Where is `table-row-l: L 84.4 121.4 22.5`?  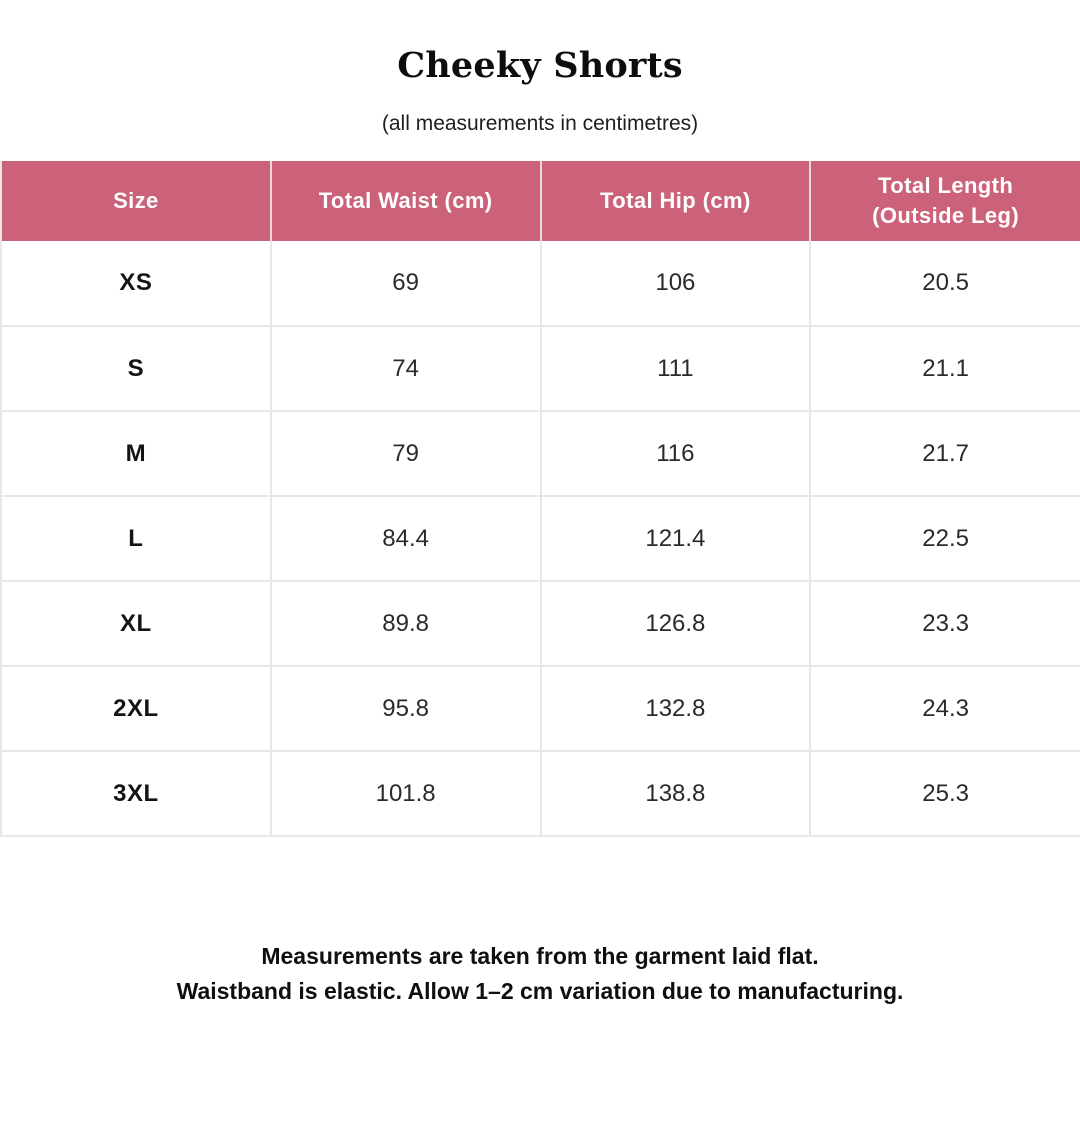
table-row-l: L 84.4 121.4 22.5 is located at coordinates (540, 538).